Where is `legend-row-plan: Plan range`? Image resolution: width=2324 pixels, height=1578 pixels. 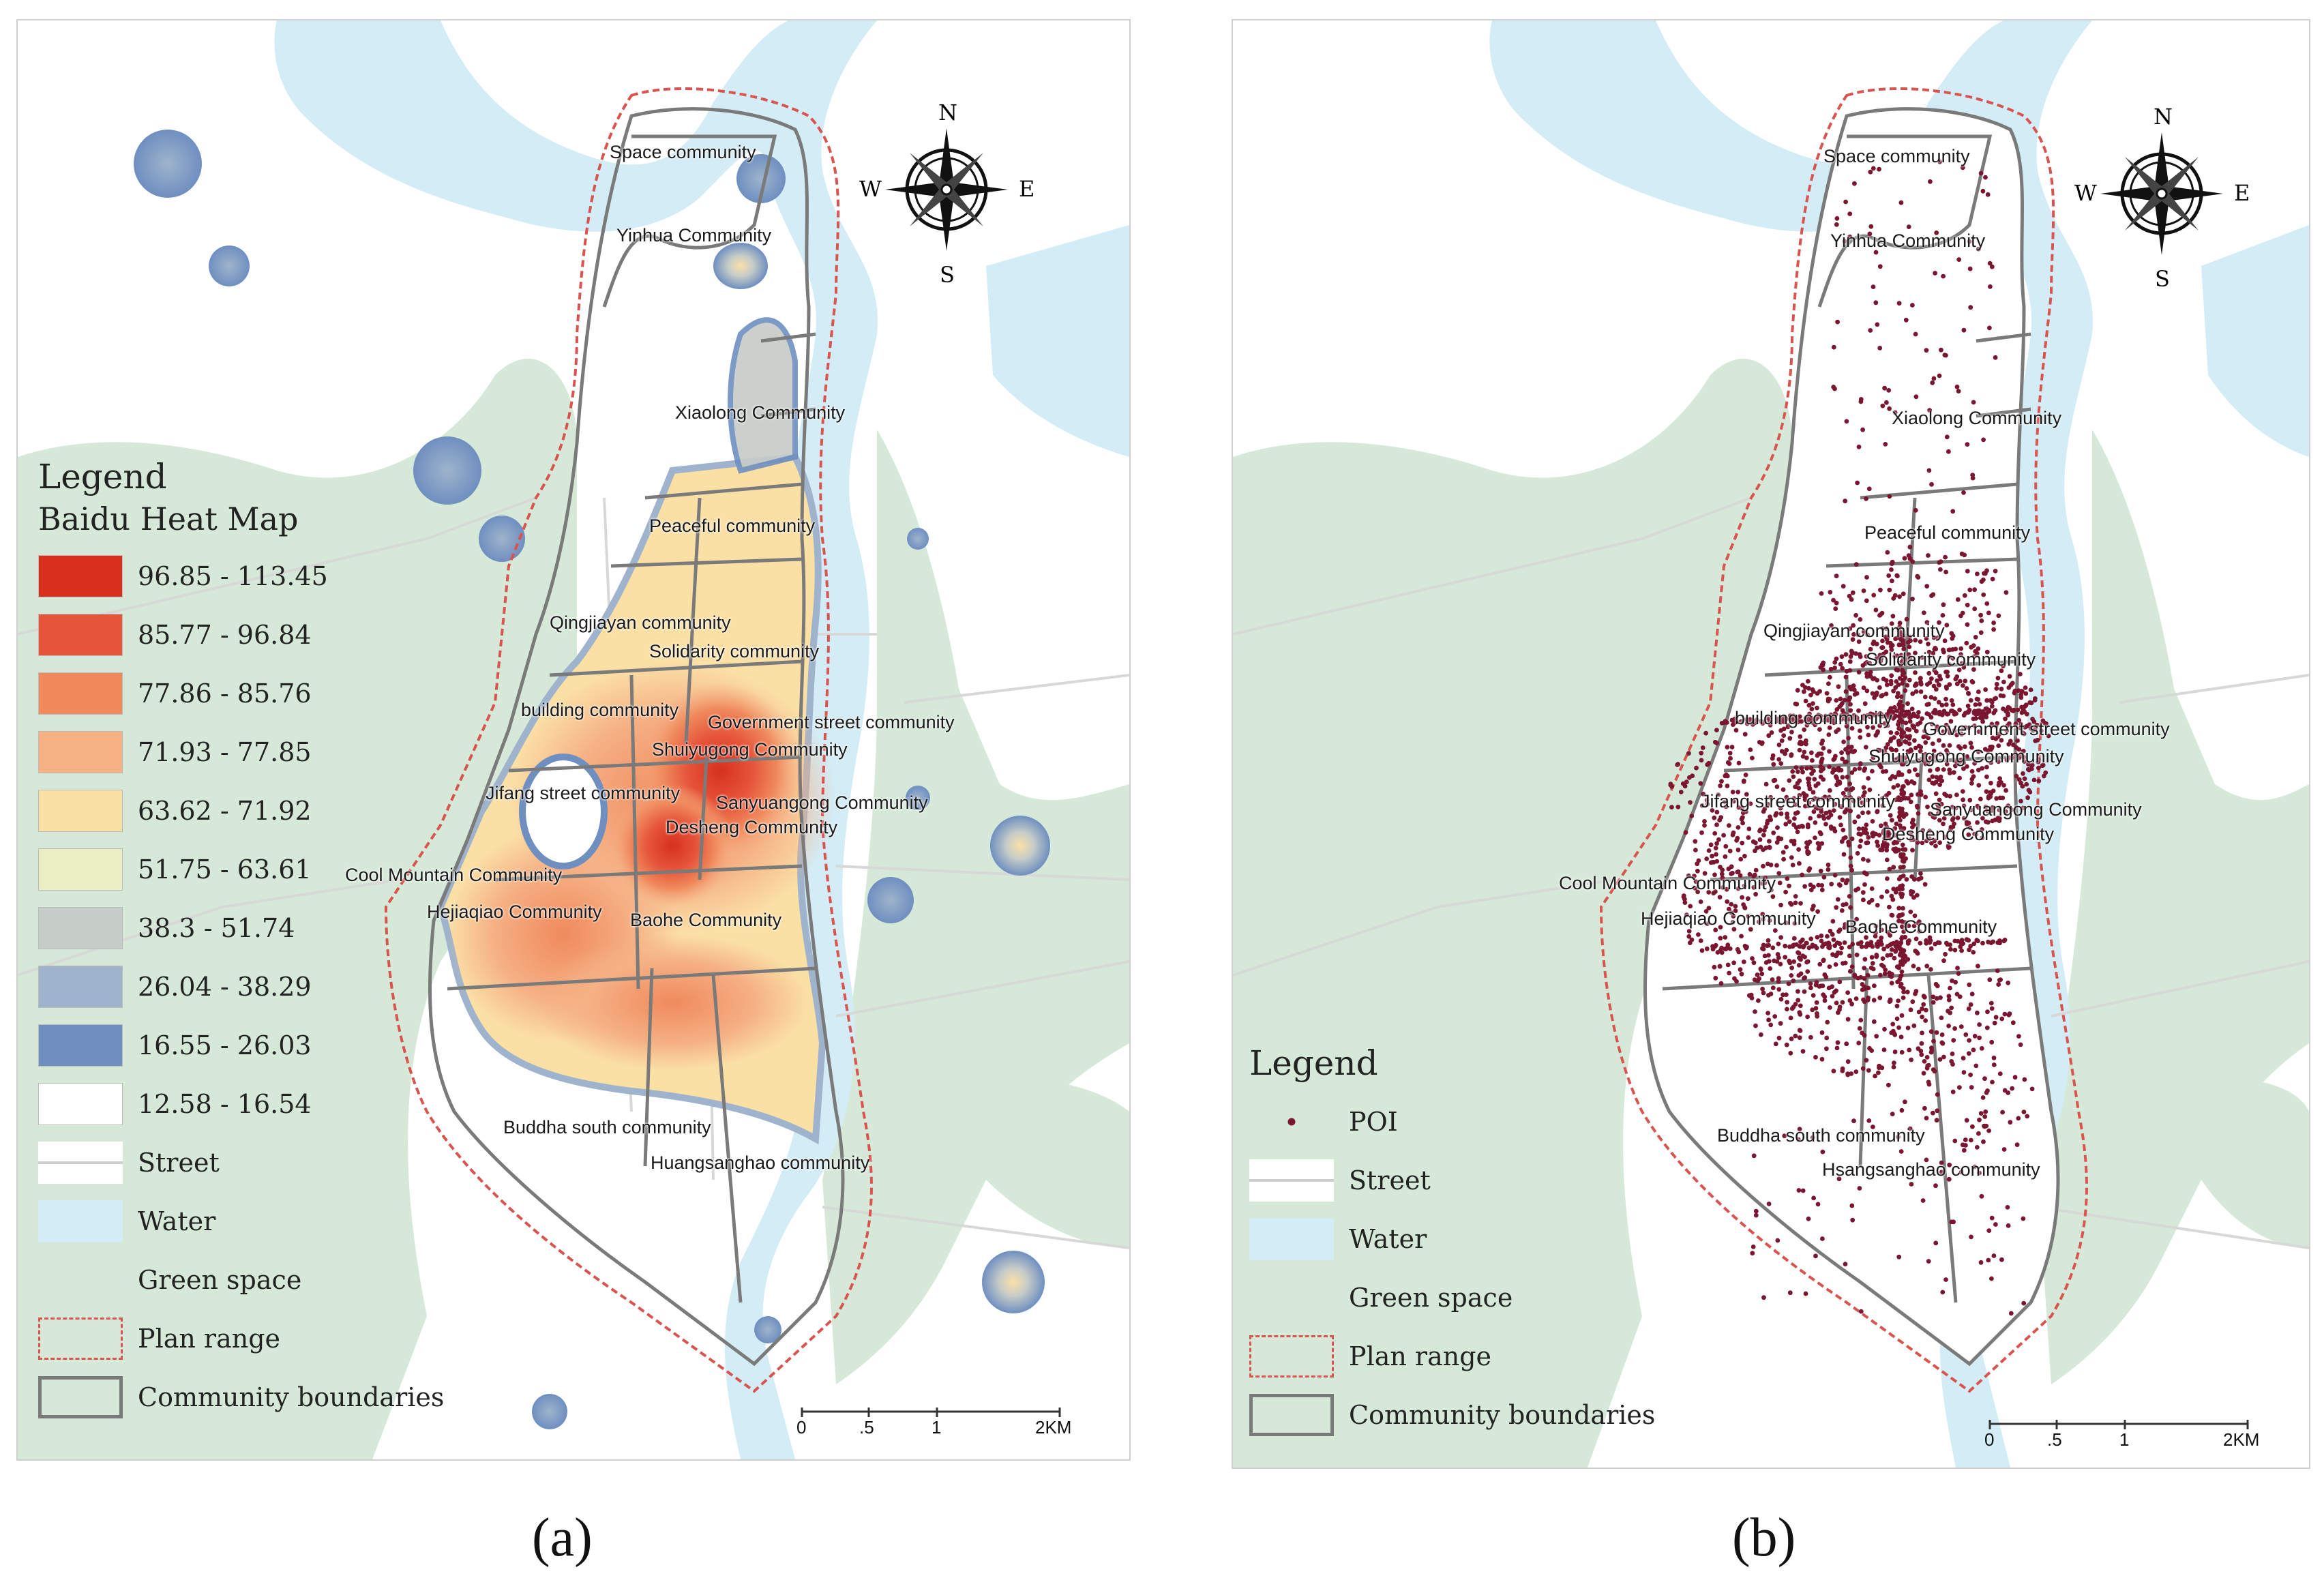
legend-row-plan: Plan range is located at coordinates (241, 1338).